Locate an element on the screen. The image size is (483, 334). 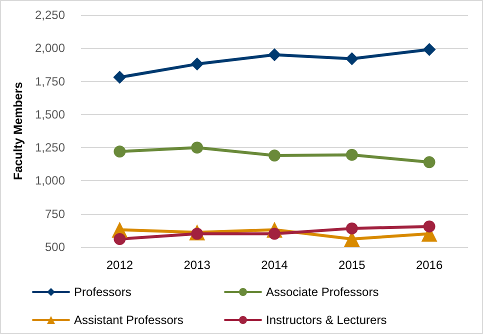
x-tick-label: 2014 is located at coordinates (274, 265).